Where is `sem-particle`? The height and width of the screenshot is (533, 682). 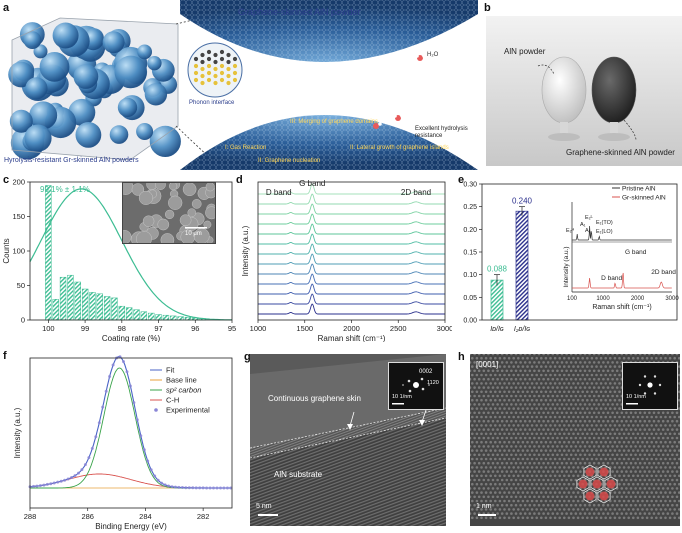 sem-particle is located at coordinates (185, 220).